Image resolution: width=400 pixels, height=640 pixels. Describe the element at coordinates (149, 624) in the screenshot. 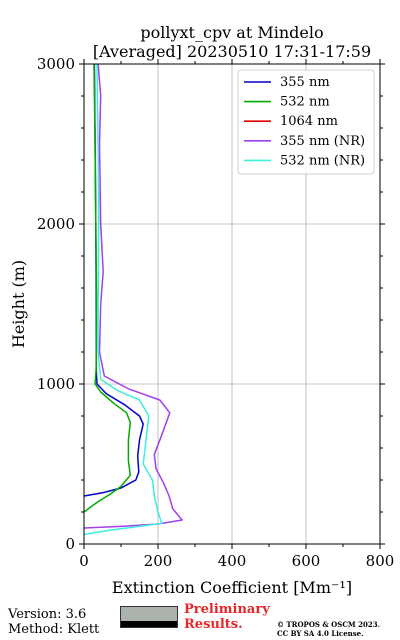

I see `cc-logo-strip` at that location.